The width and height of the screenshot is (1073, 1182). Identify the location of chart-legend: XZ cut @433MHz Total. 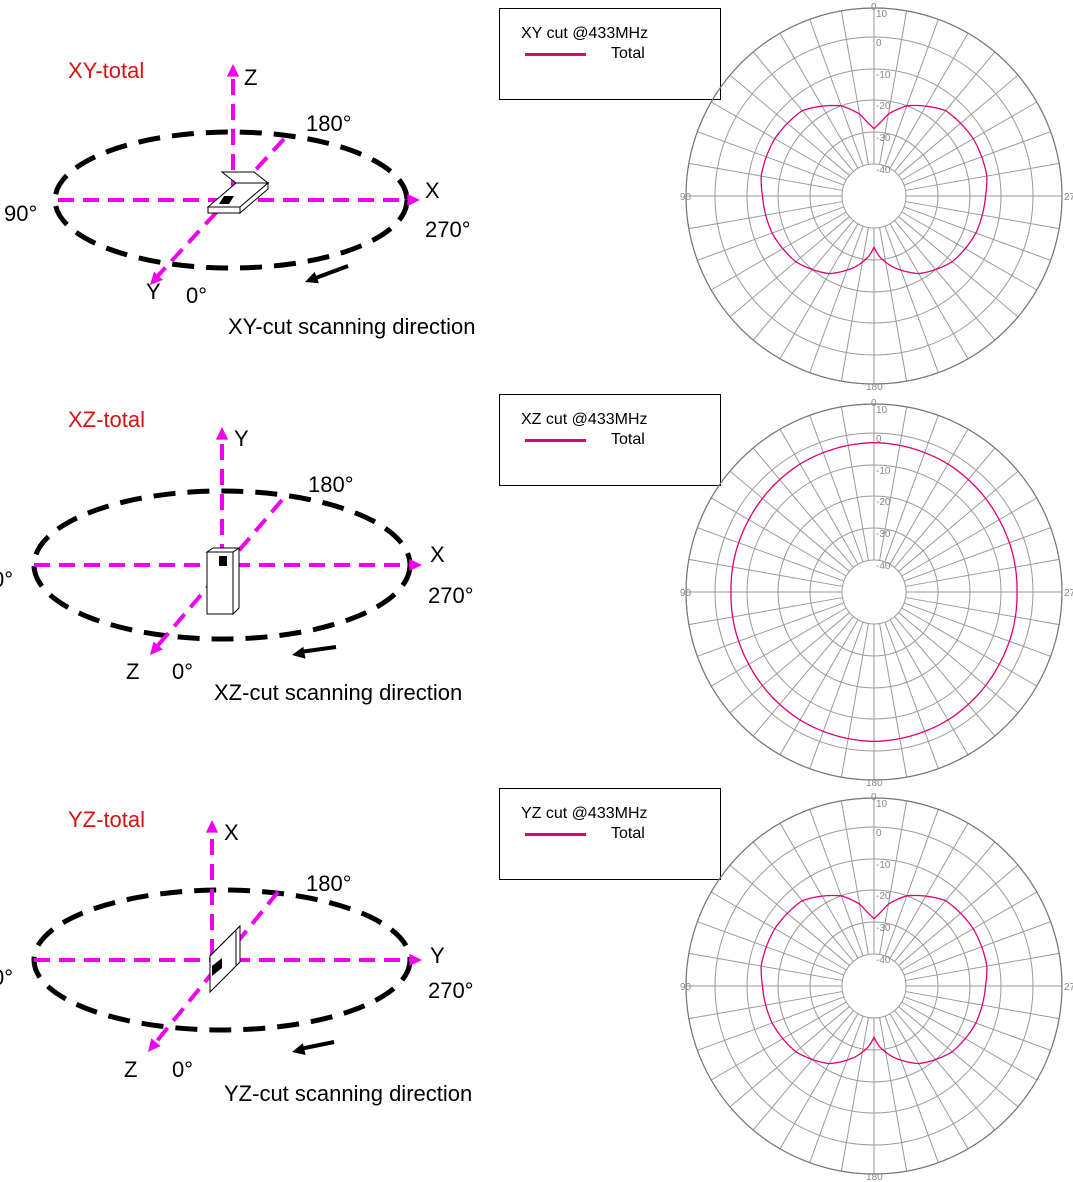
(610, 440).